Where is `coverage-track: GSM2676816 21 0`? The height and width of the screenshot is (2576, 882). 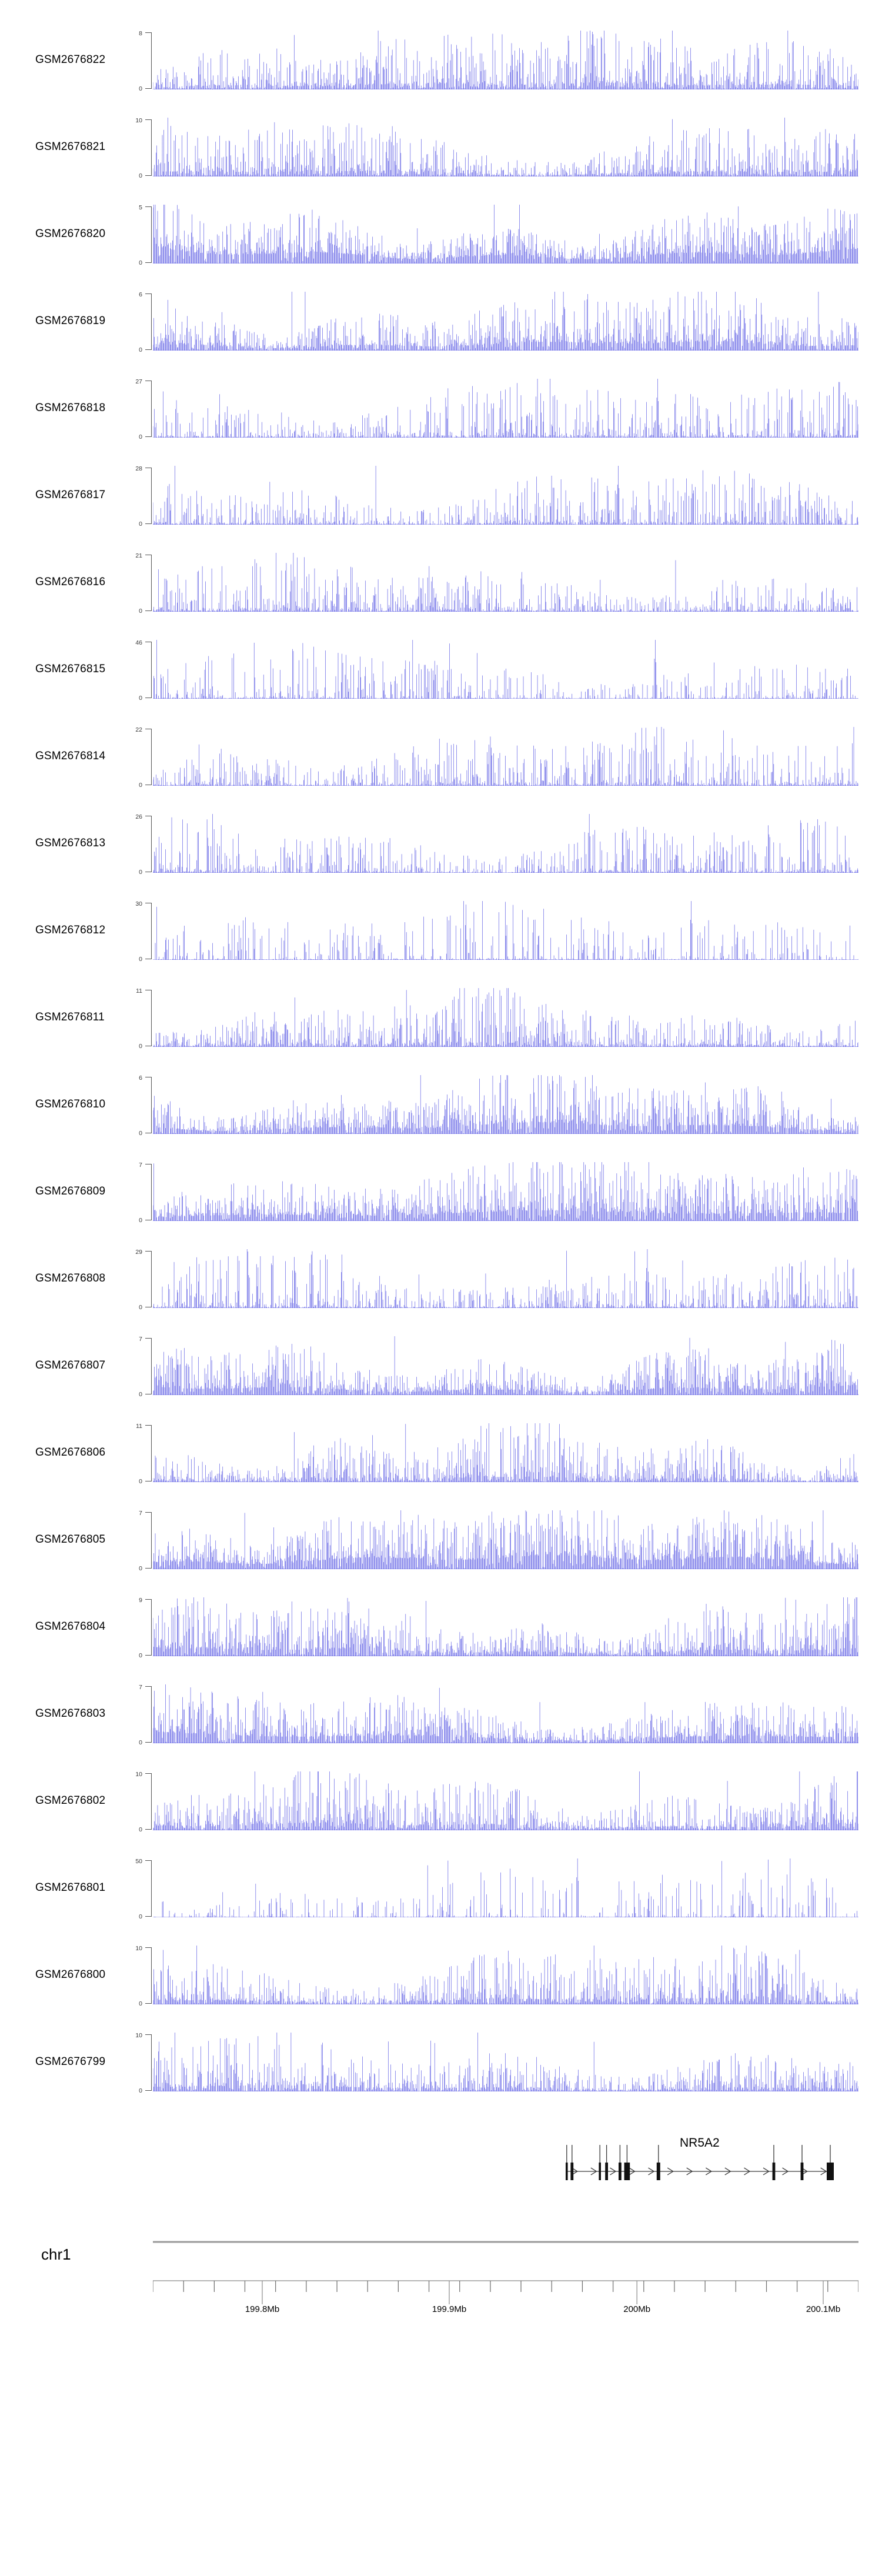
coverage-track: GSM2676816 21 0 is located at coordinates (441, 582).